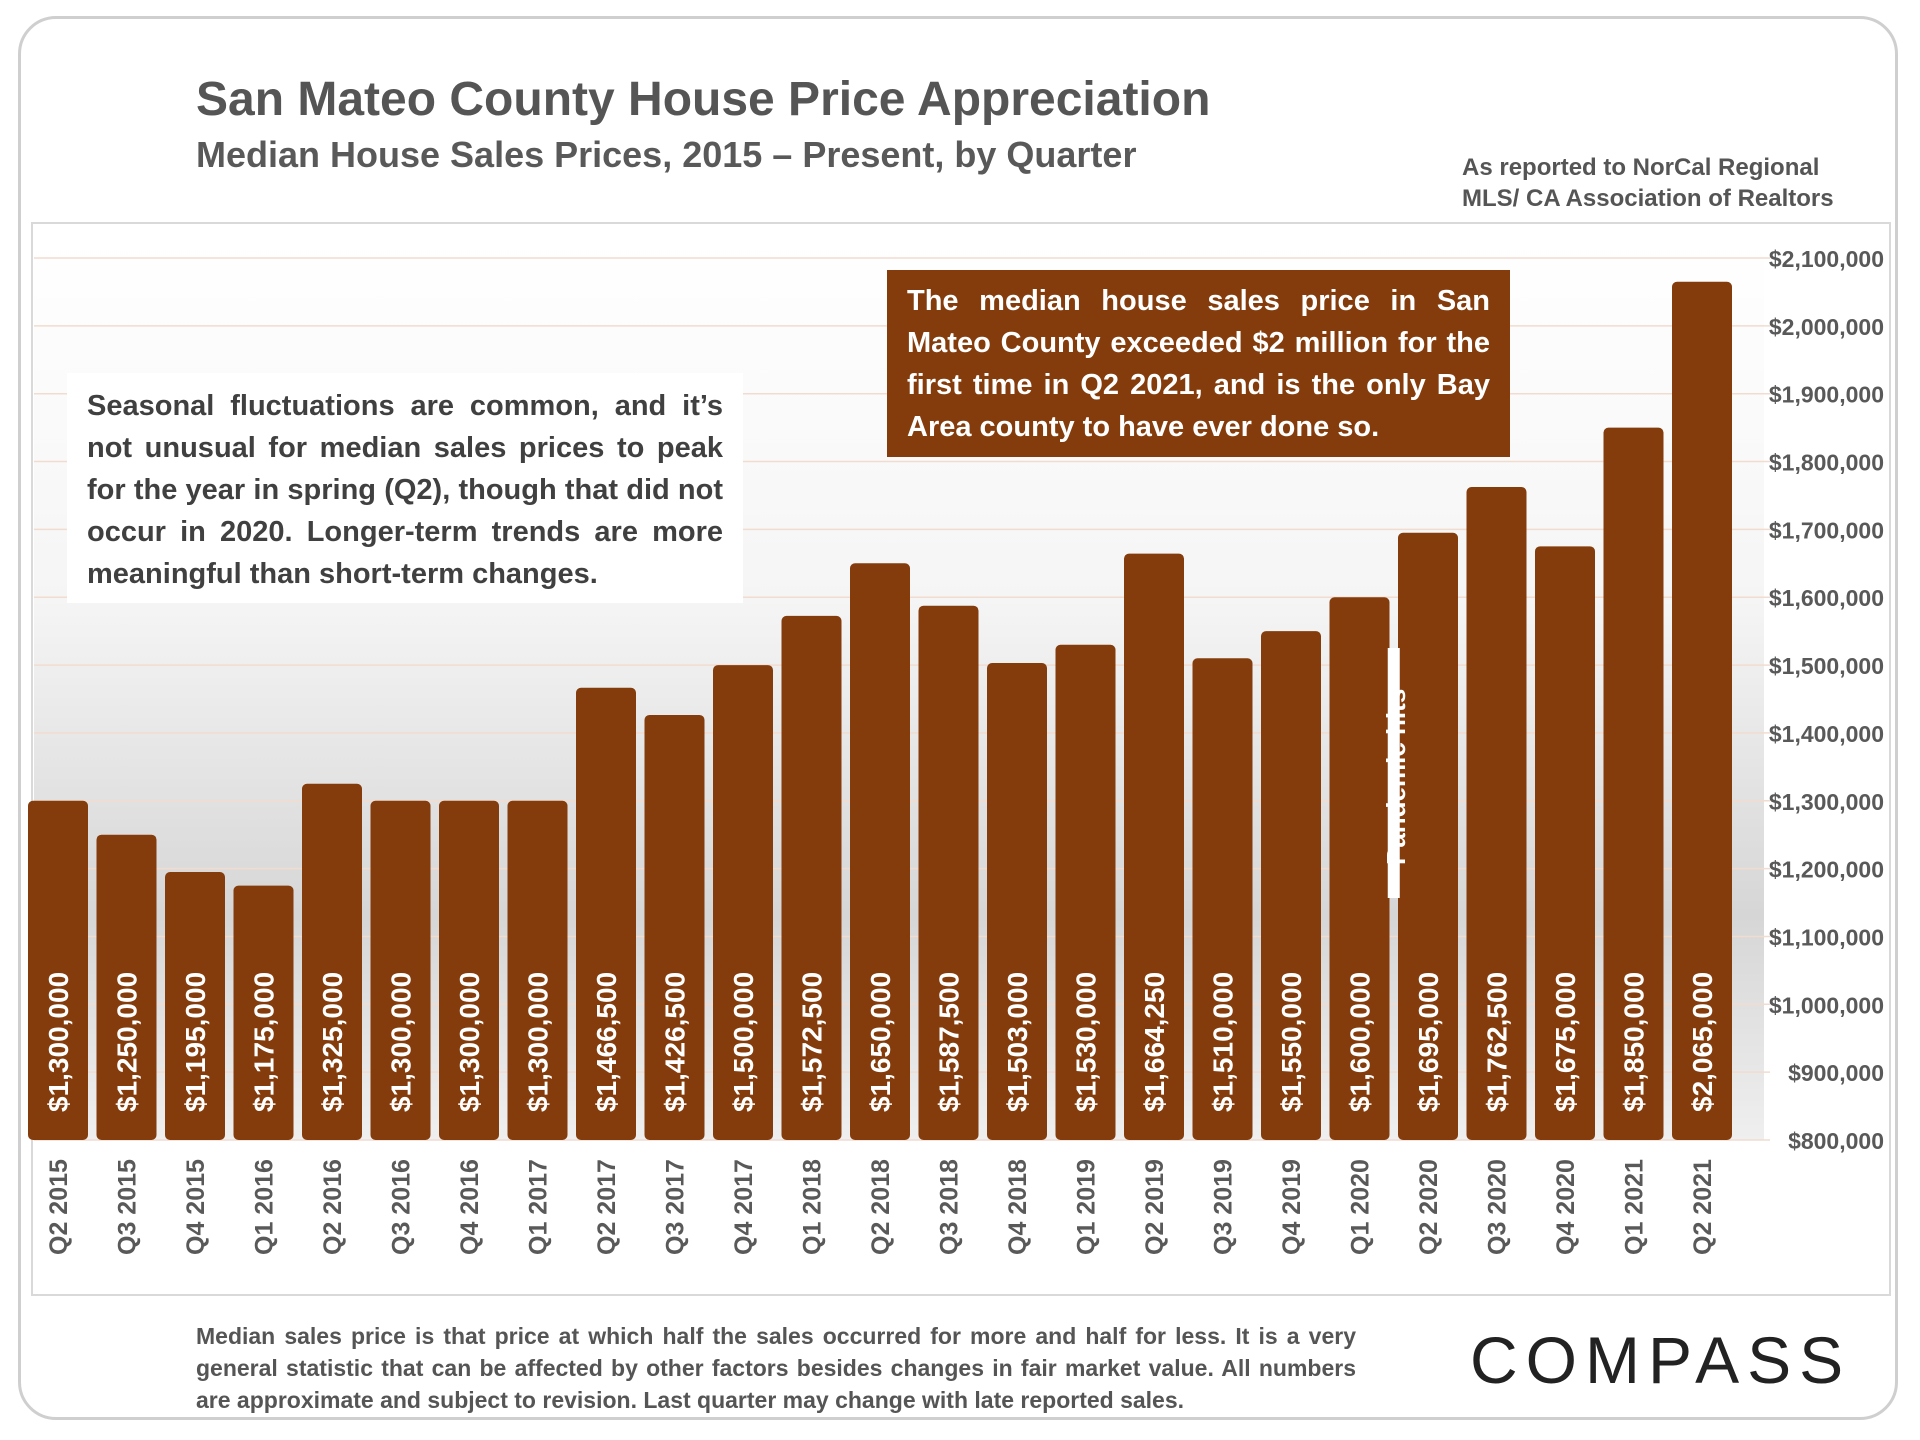 The width and height of the screenshot is (1920, 1440). Describe the element at coordinates (813, 1207) in the screenshot. I see `x-tick-label: Q1 2018` at that location.